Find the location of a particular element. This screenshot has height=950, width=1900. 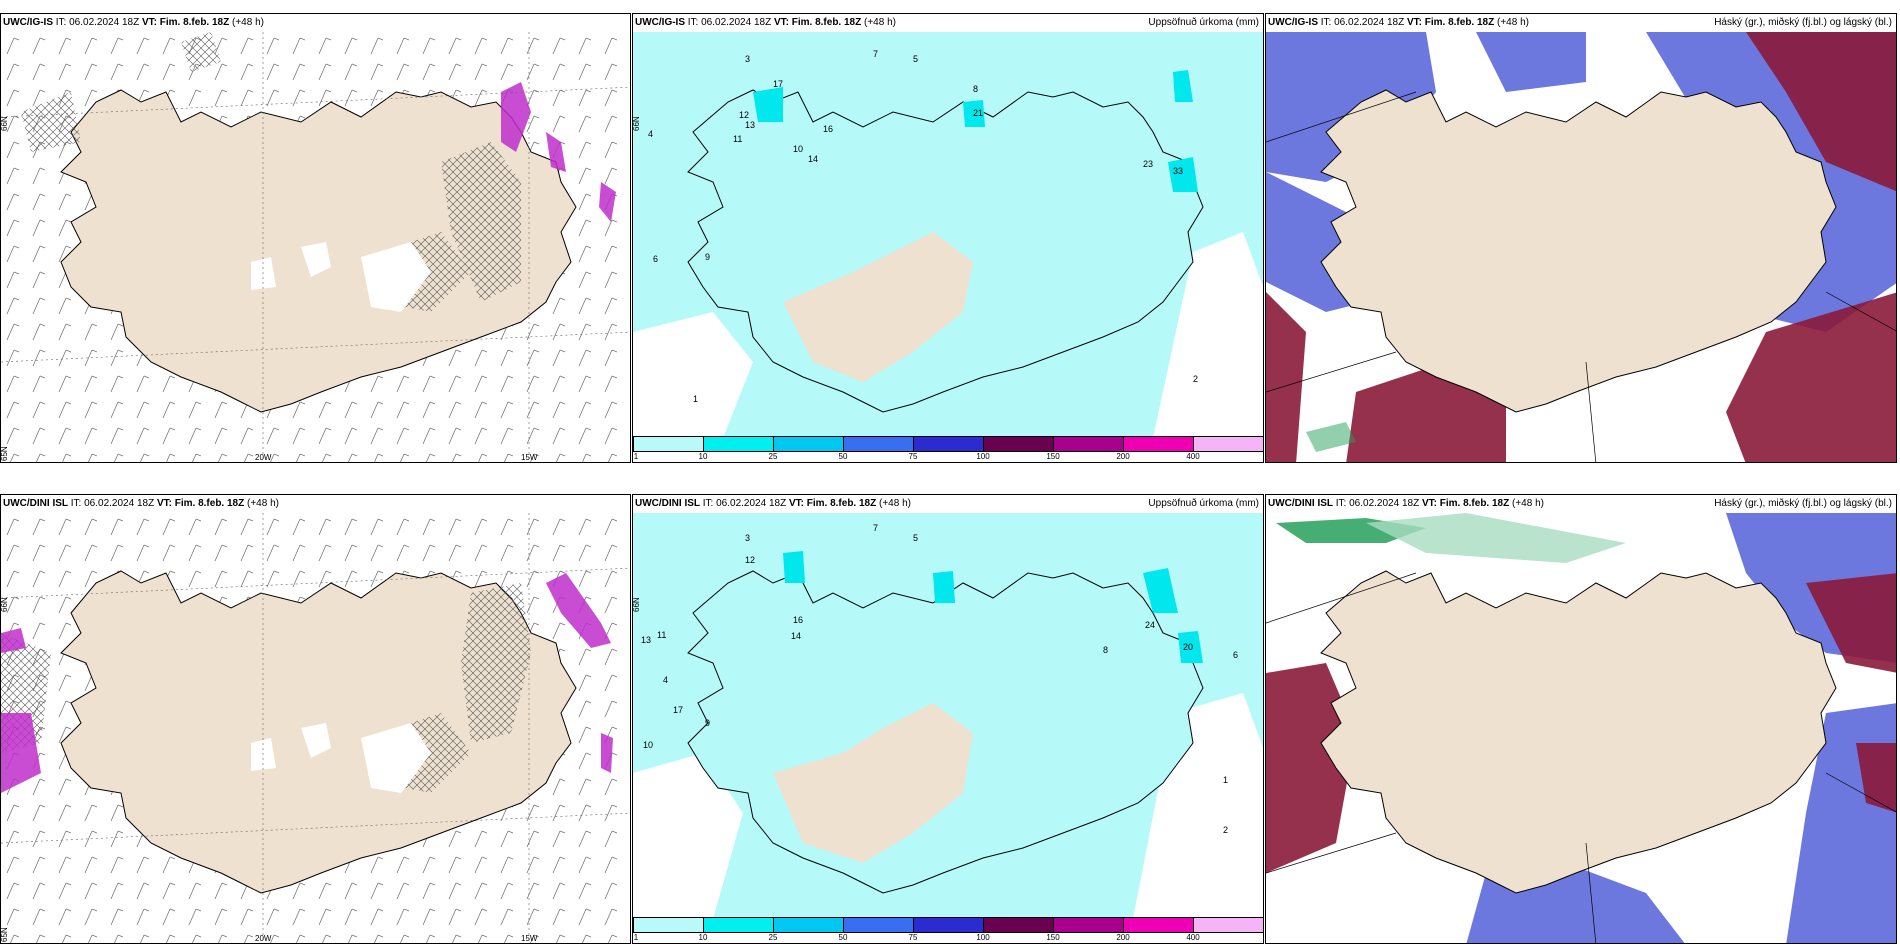

precip-value: 23 is located at coordinates (1148, 164).